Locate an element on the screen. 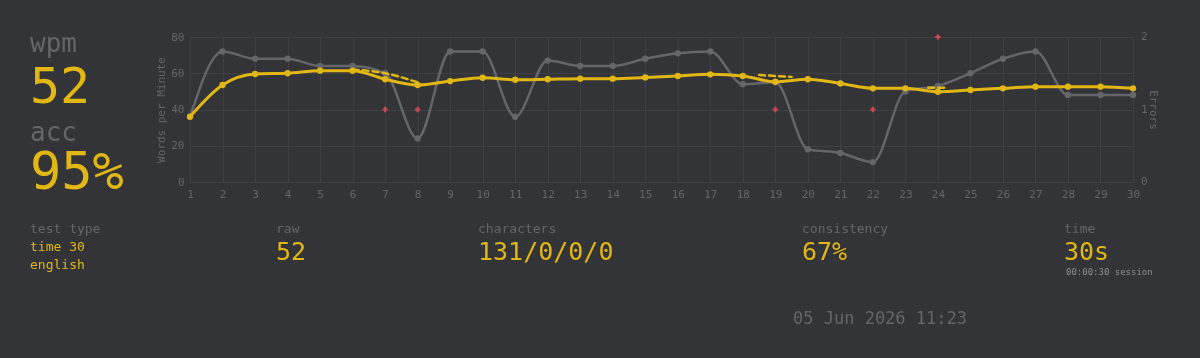  text: 67% is located at coordinates (825, 251).